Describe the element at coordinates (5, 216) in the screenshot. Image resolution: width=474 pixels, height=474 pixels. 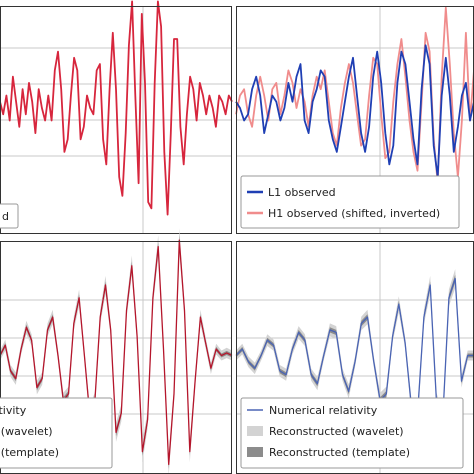
I see `legend-label: d` at that location.